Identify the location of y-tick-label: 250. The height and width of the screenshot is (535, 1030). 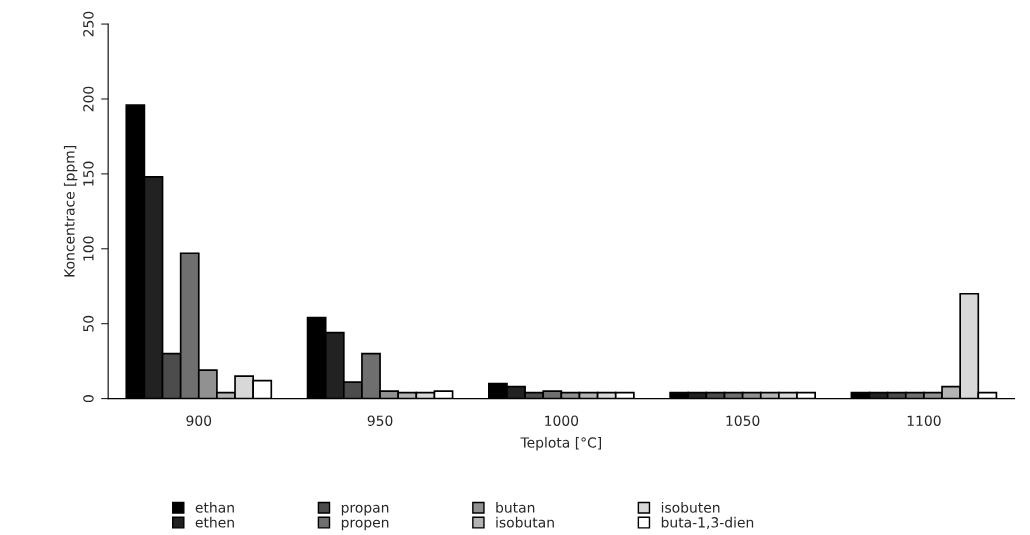
(88, 24).